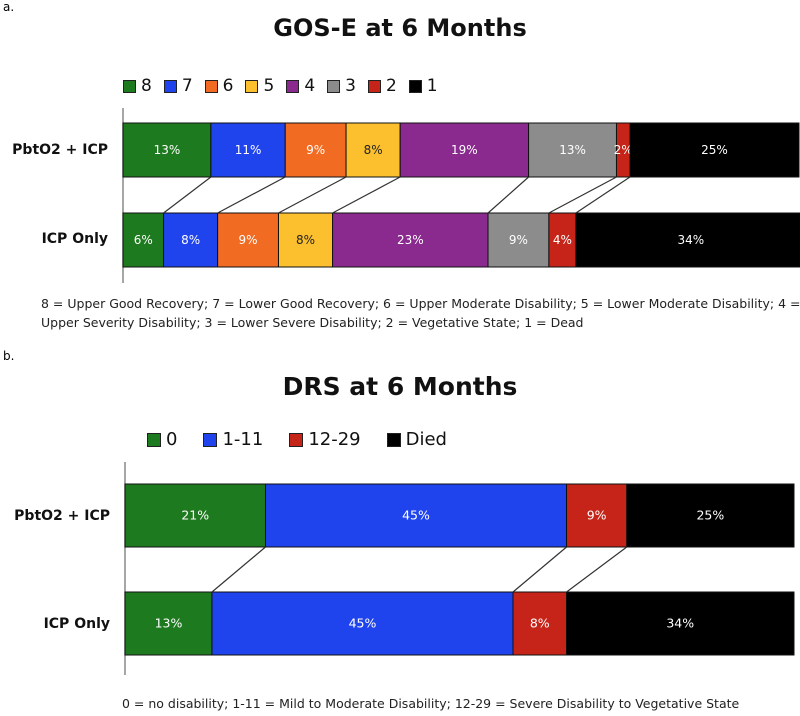 Image resolution: width=800 pixels, height=716 pixels. I want to click on chart-a-legend-label-6: 6, so click(228, 86).